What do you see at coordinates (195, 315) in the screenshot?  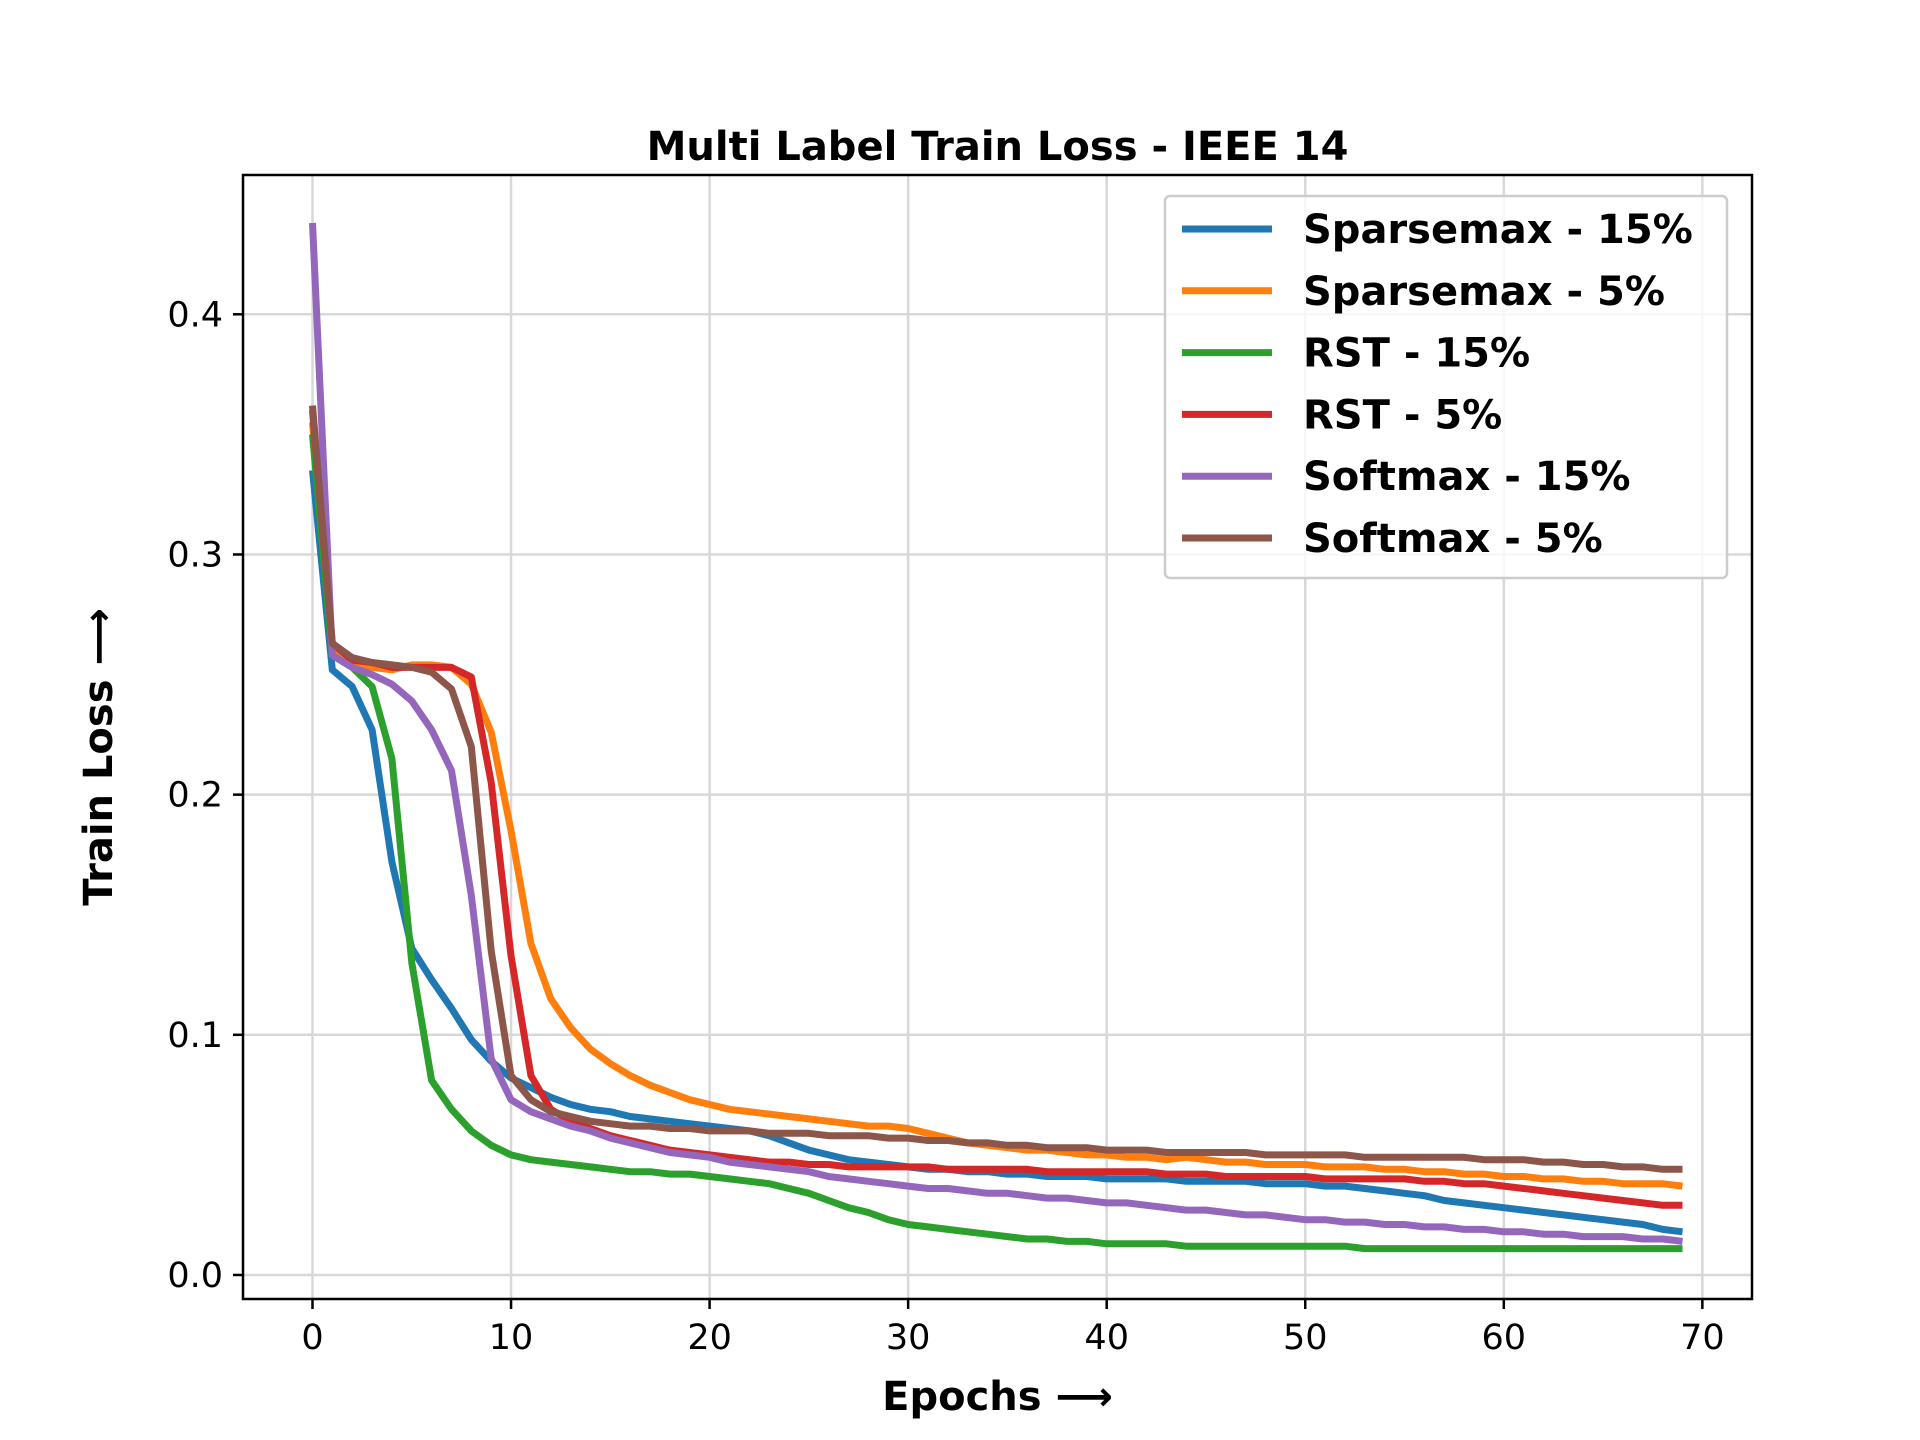 I see `y-tick-label: 0.4` at bounding box center [195, 315].